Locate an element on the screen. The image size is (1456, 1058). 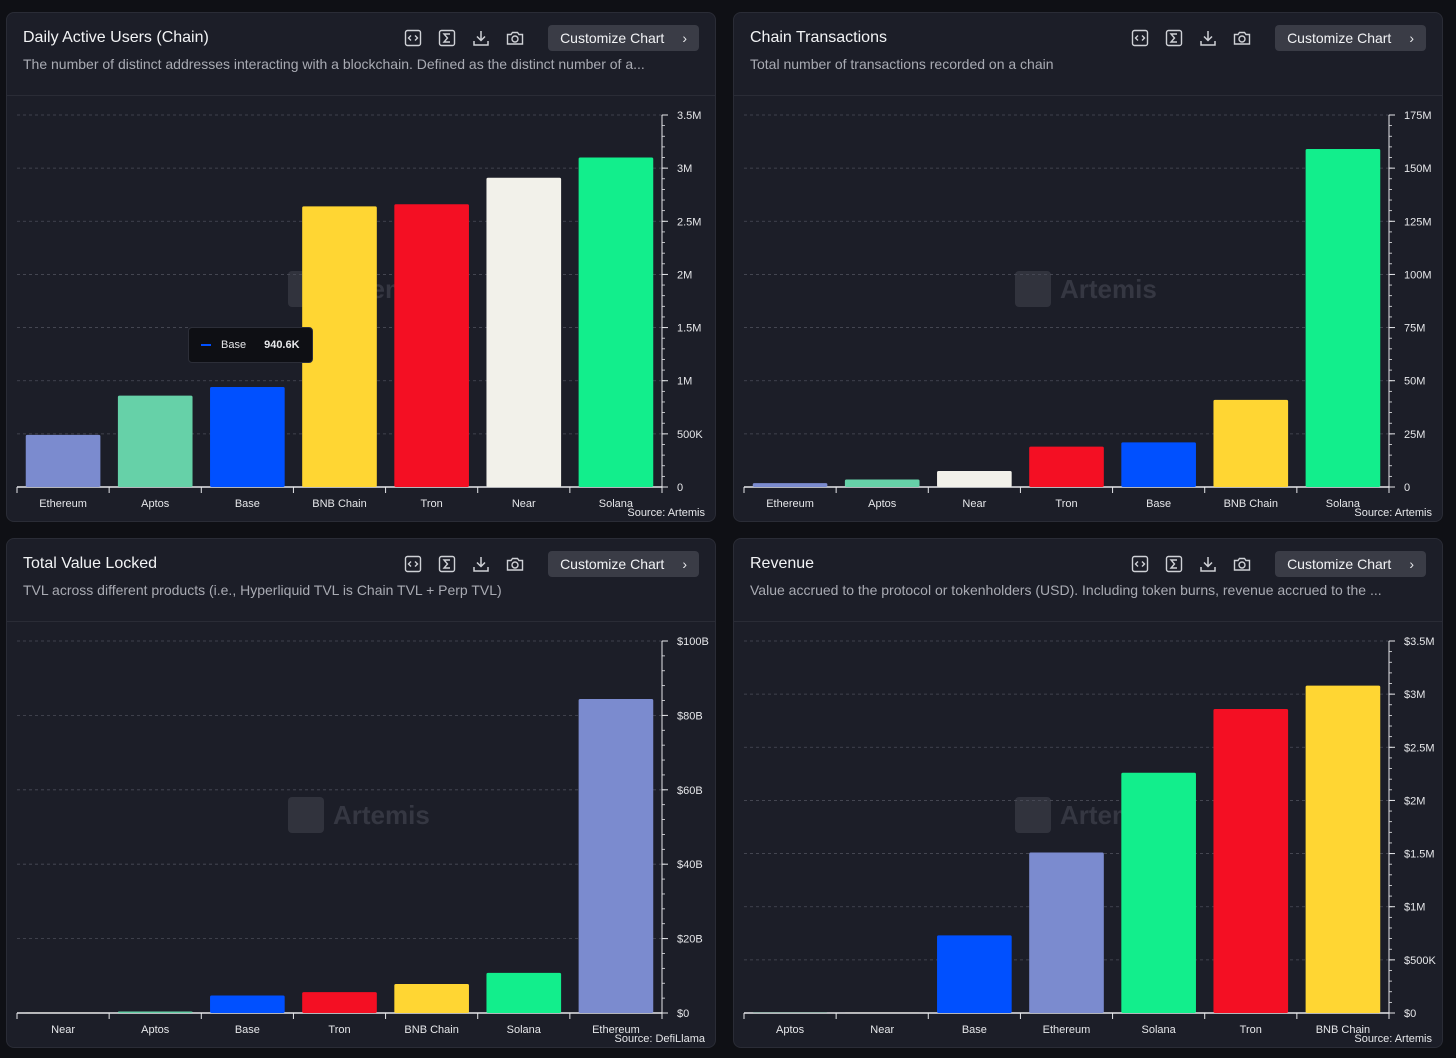
y-tick-label: 2.5M is located at coordinates (689, 222).